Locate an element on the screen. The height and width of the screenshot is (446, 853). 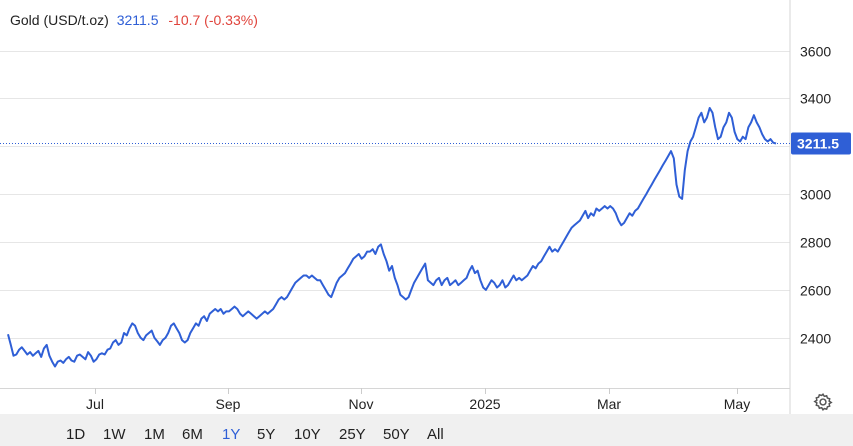
quote-header: Gold (USD/t.oz) 3211.5 -10.7 (-0.33%) is located at coordinates (134, 20).